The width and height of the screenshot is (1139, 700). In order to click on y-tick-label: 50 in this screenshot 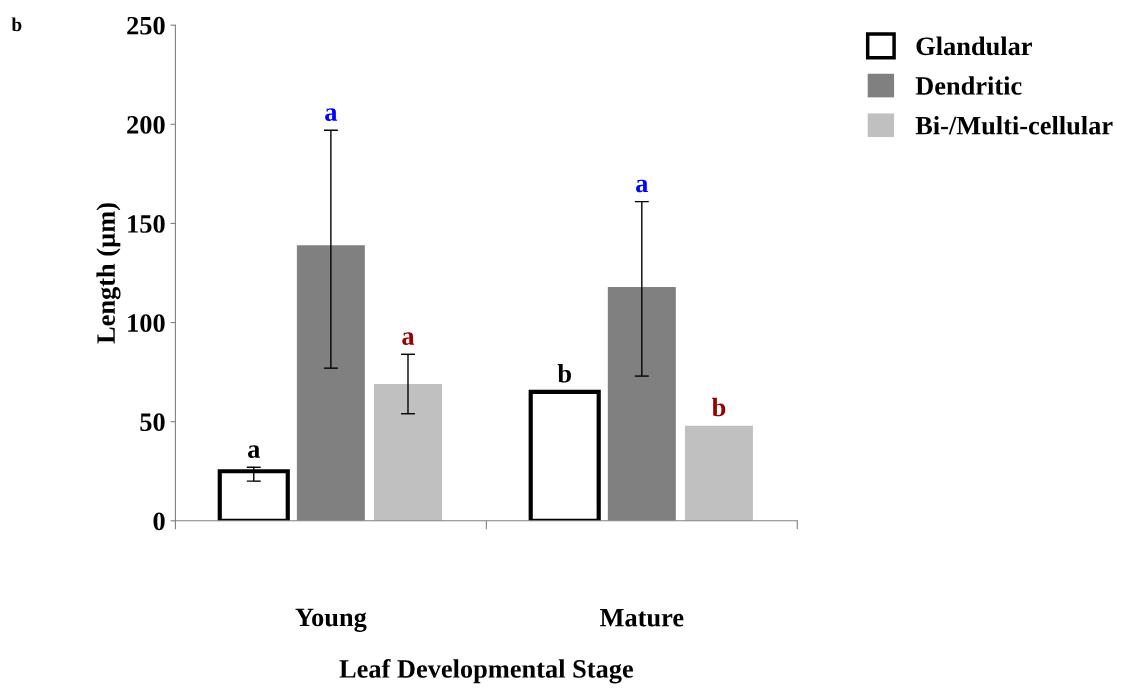, I will do `click(152, 422)`.